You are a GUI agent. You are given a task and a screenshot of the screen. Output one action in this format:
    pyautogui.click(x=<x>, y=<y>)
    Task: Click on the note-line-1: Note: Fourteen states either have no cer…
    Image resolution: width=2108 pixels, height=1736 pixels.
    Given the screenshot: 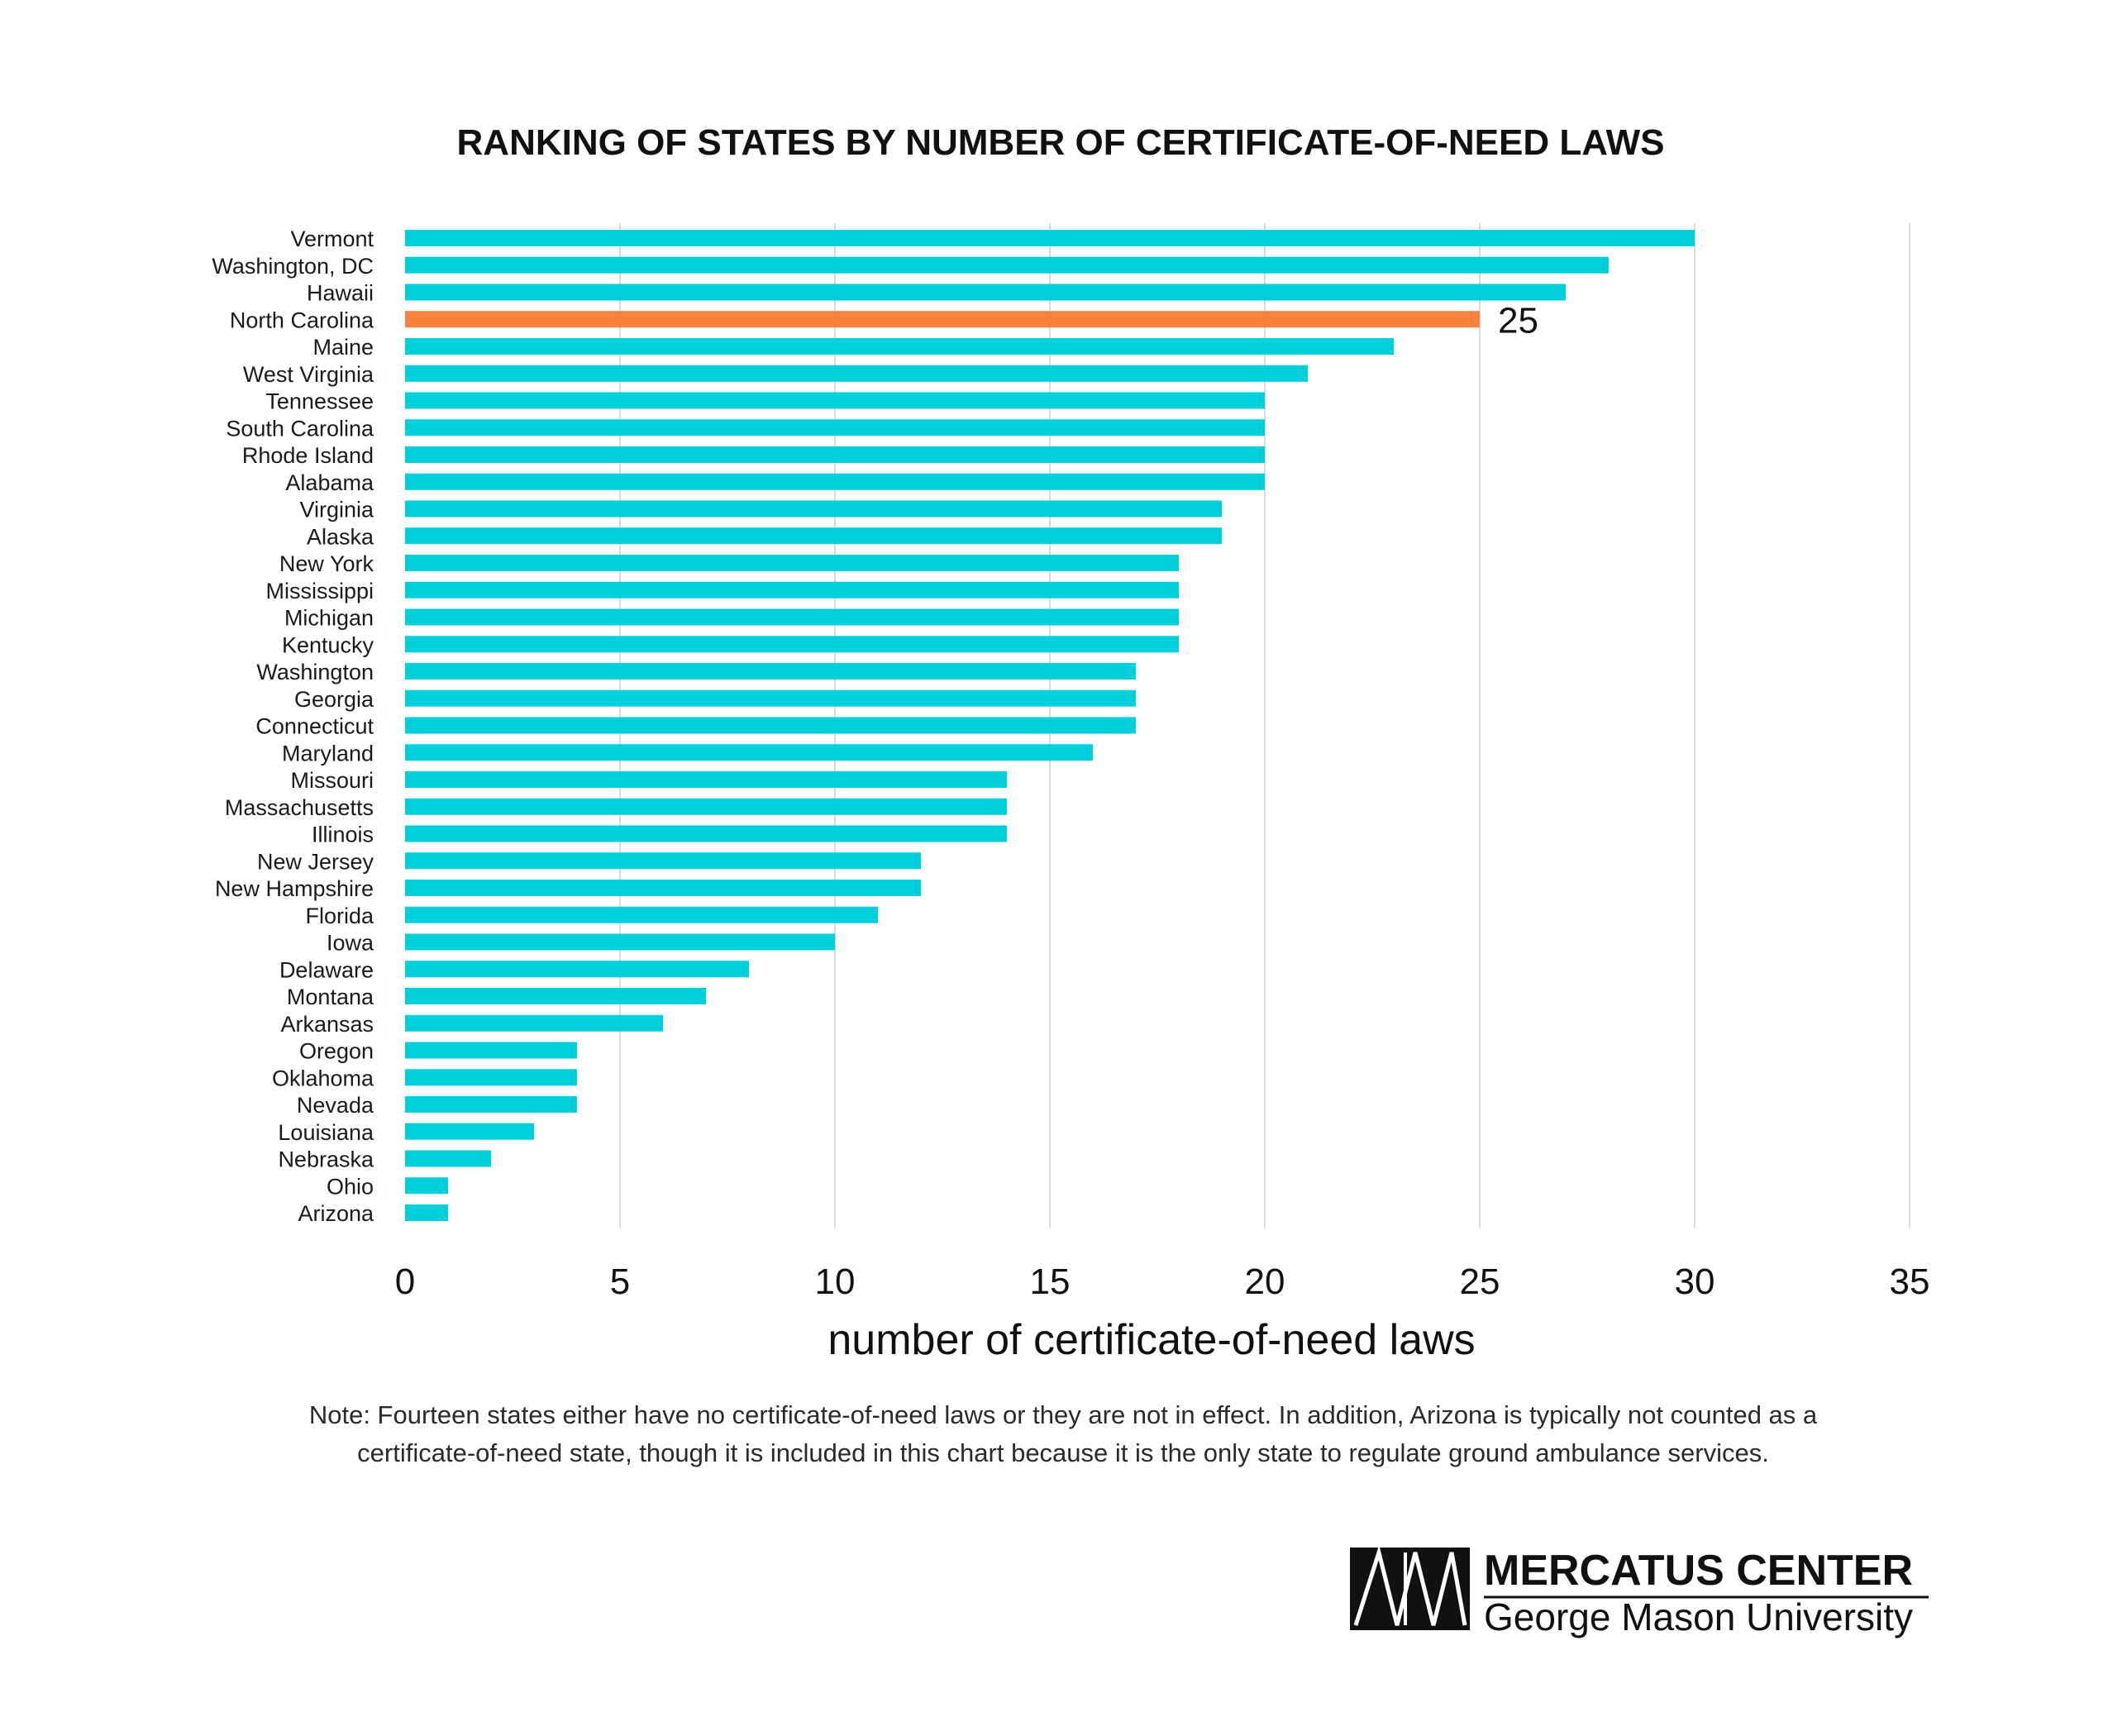 What is the action you would take?
    pyautogui.click(x=1063, y=1414)
    